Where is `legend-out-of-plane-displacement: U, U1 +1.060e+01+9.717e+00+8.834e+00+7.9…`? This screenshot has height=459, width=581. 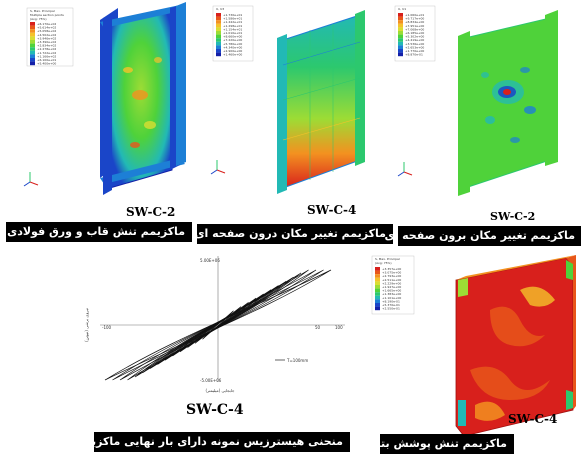
legend-out-of-plane-displacement: U, U1 +1.060e+01+9.717e+00+8.834e+00+7.9… is located at coordinates (415, 33).